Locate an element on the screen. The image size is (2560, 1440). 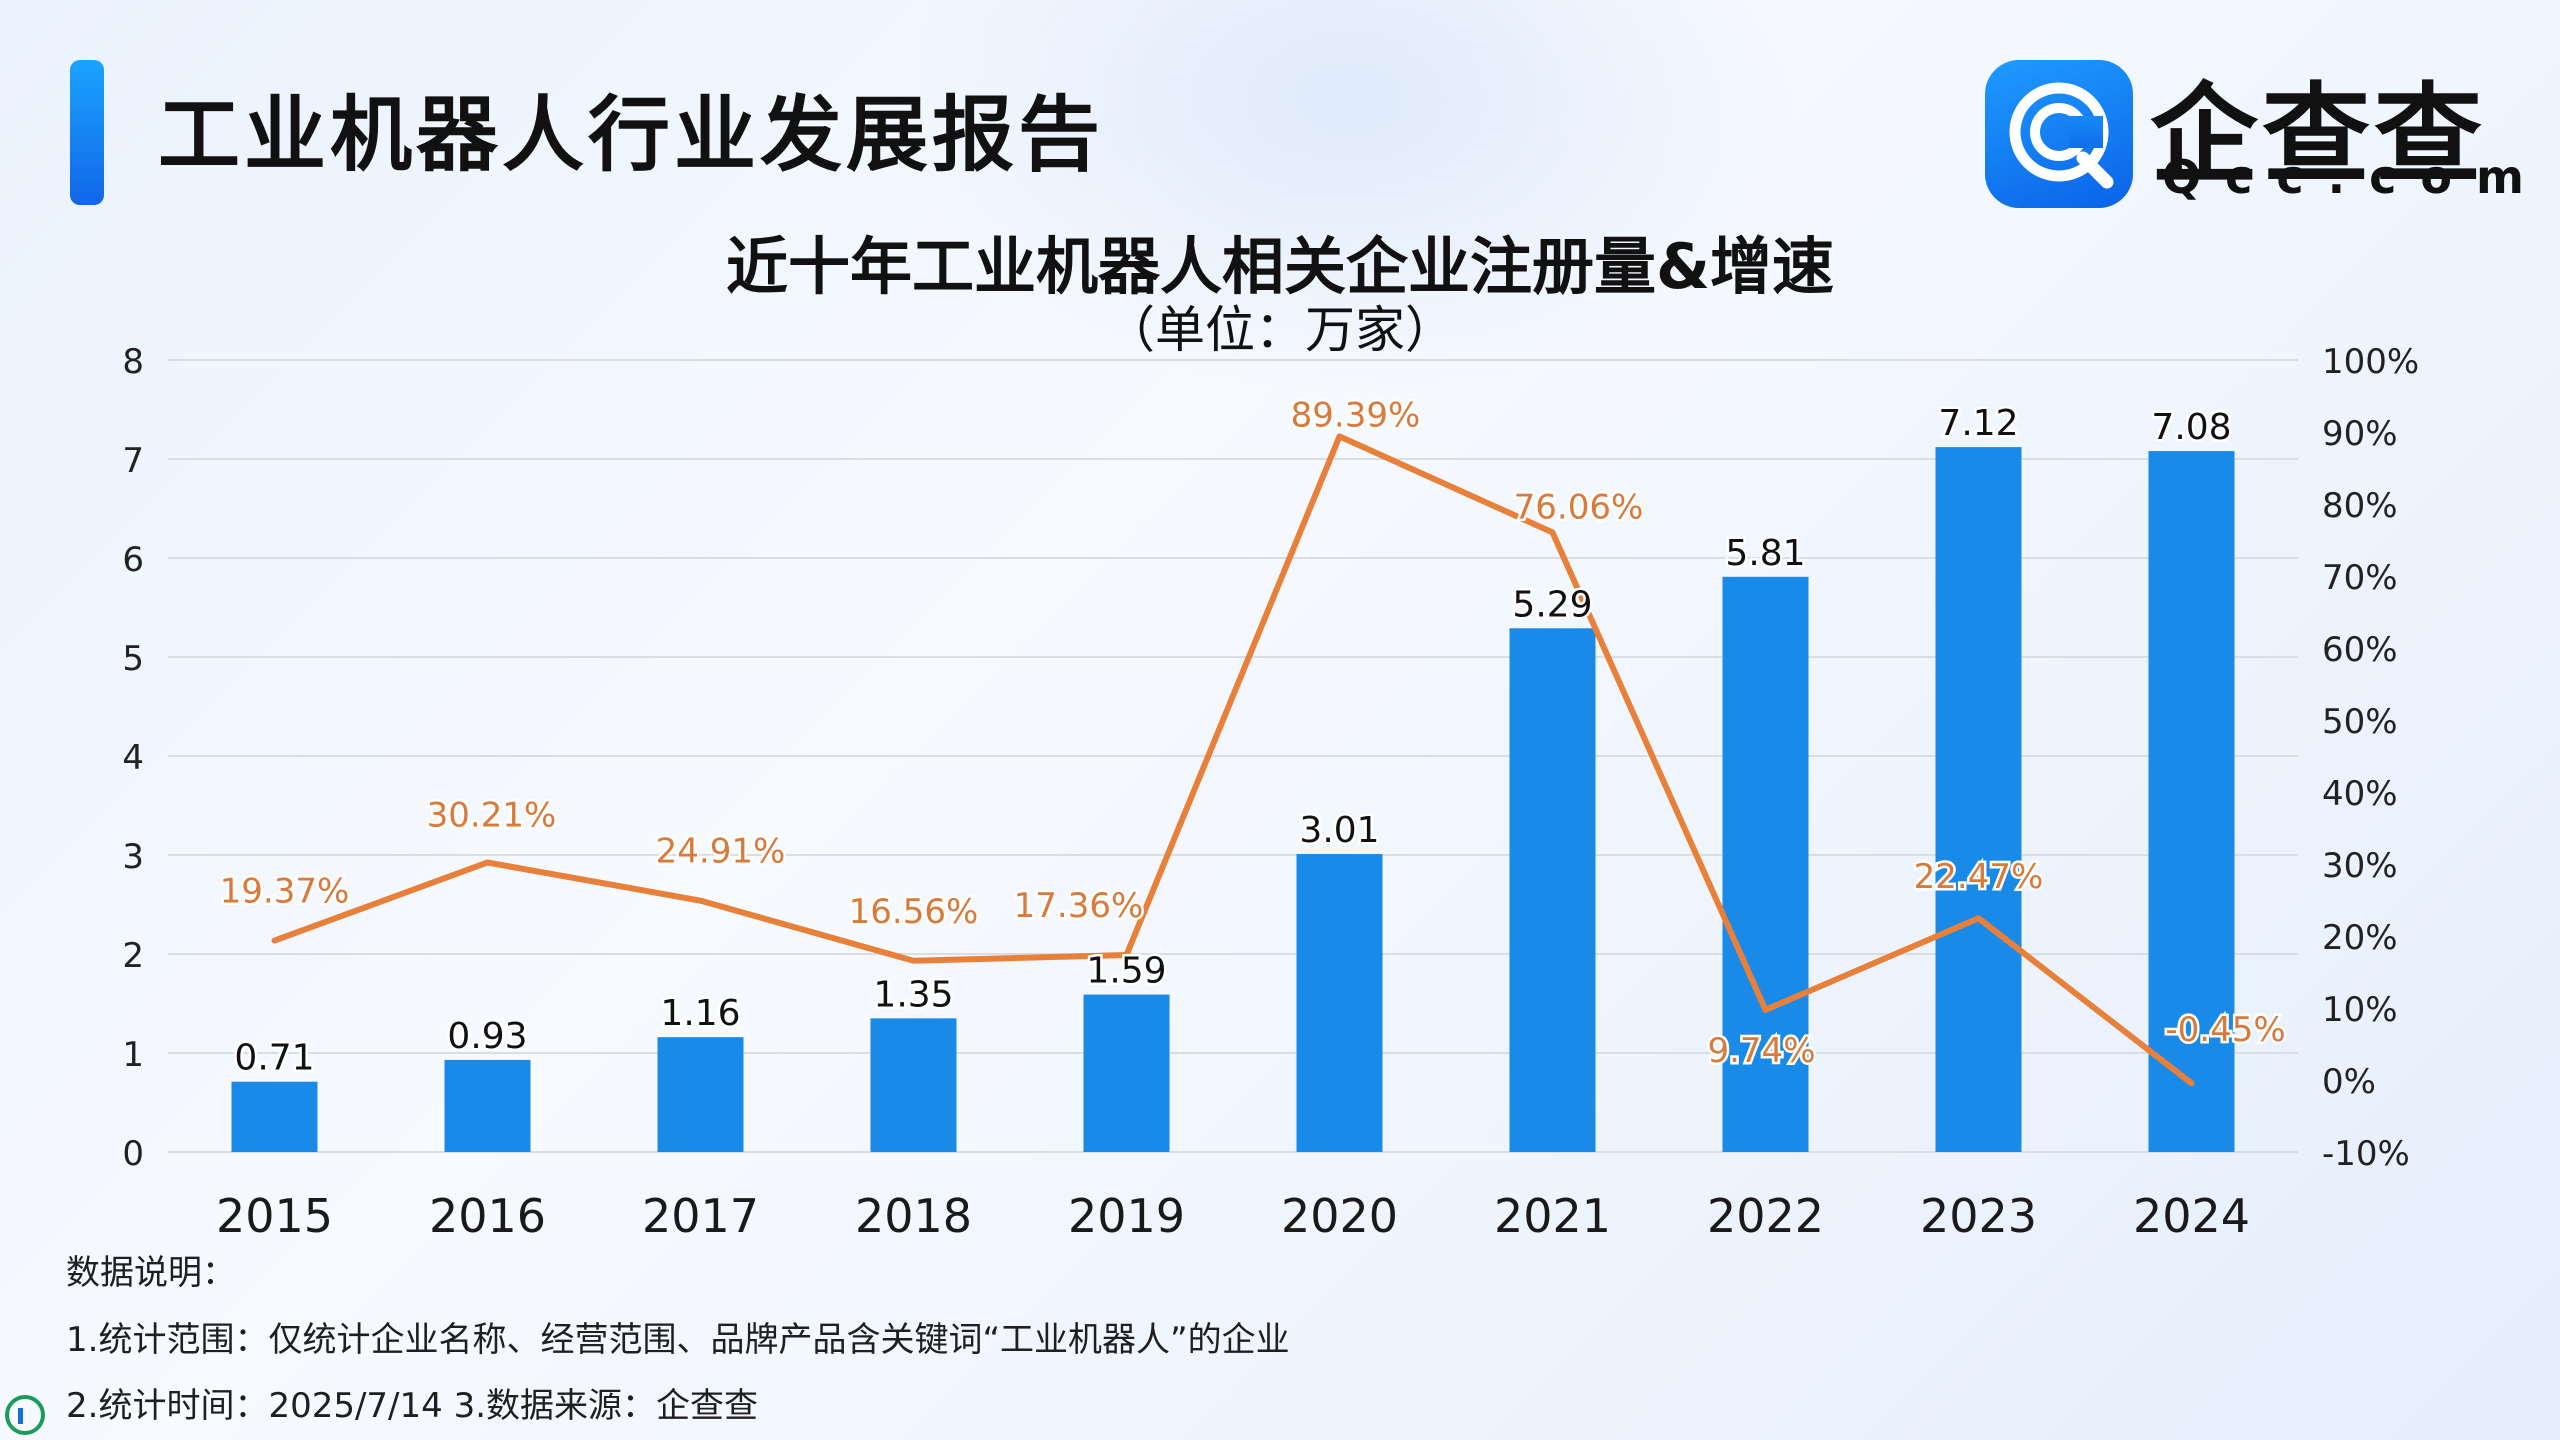
bar-value-label: 0.93 is located at coordinates (487, 1036).